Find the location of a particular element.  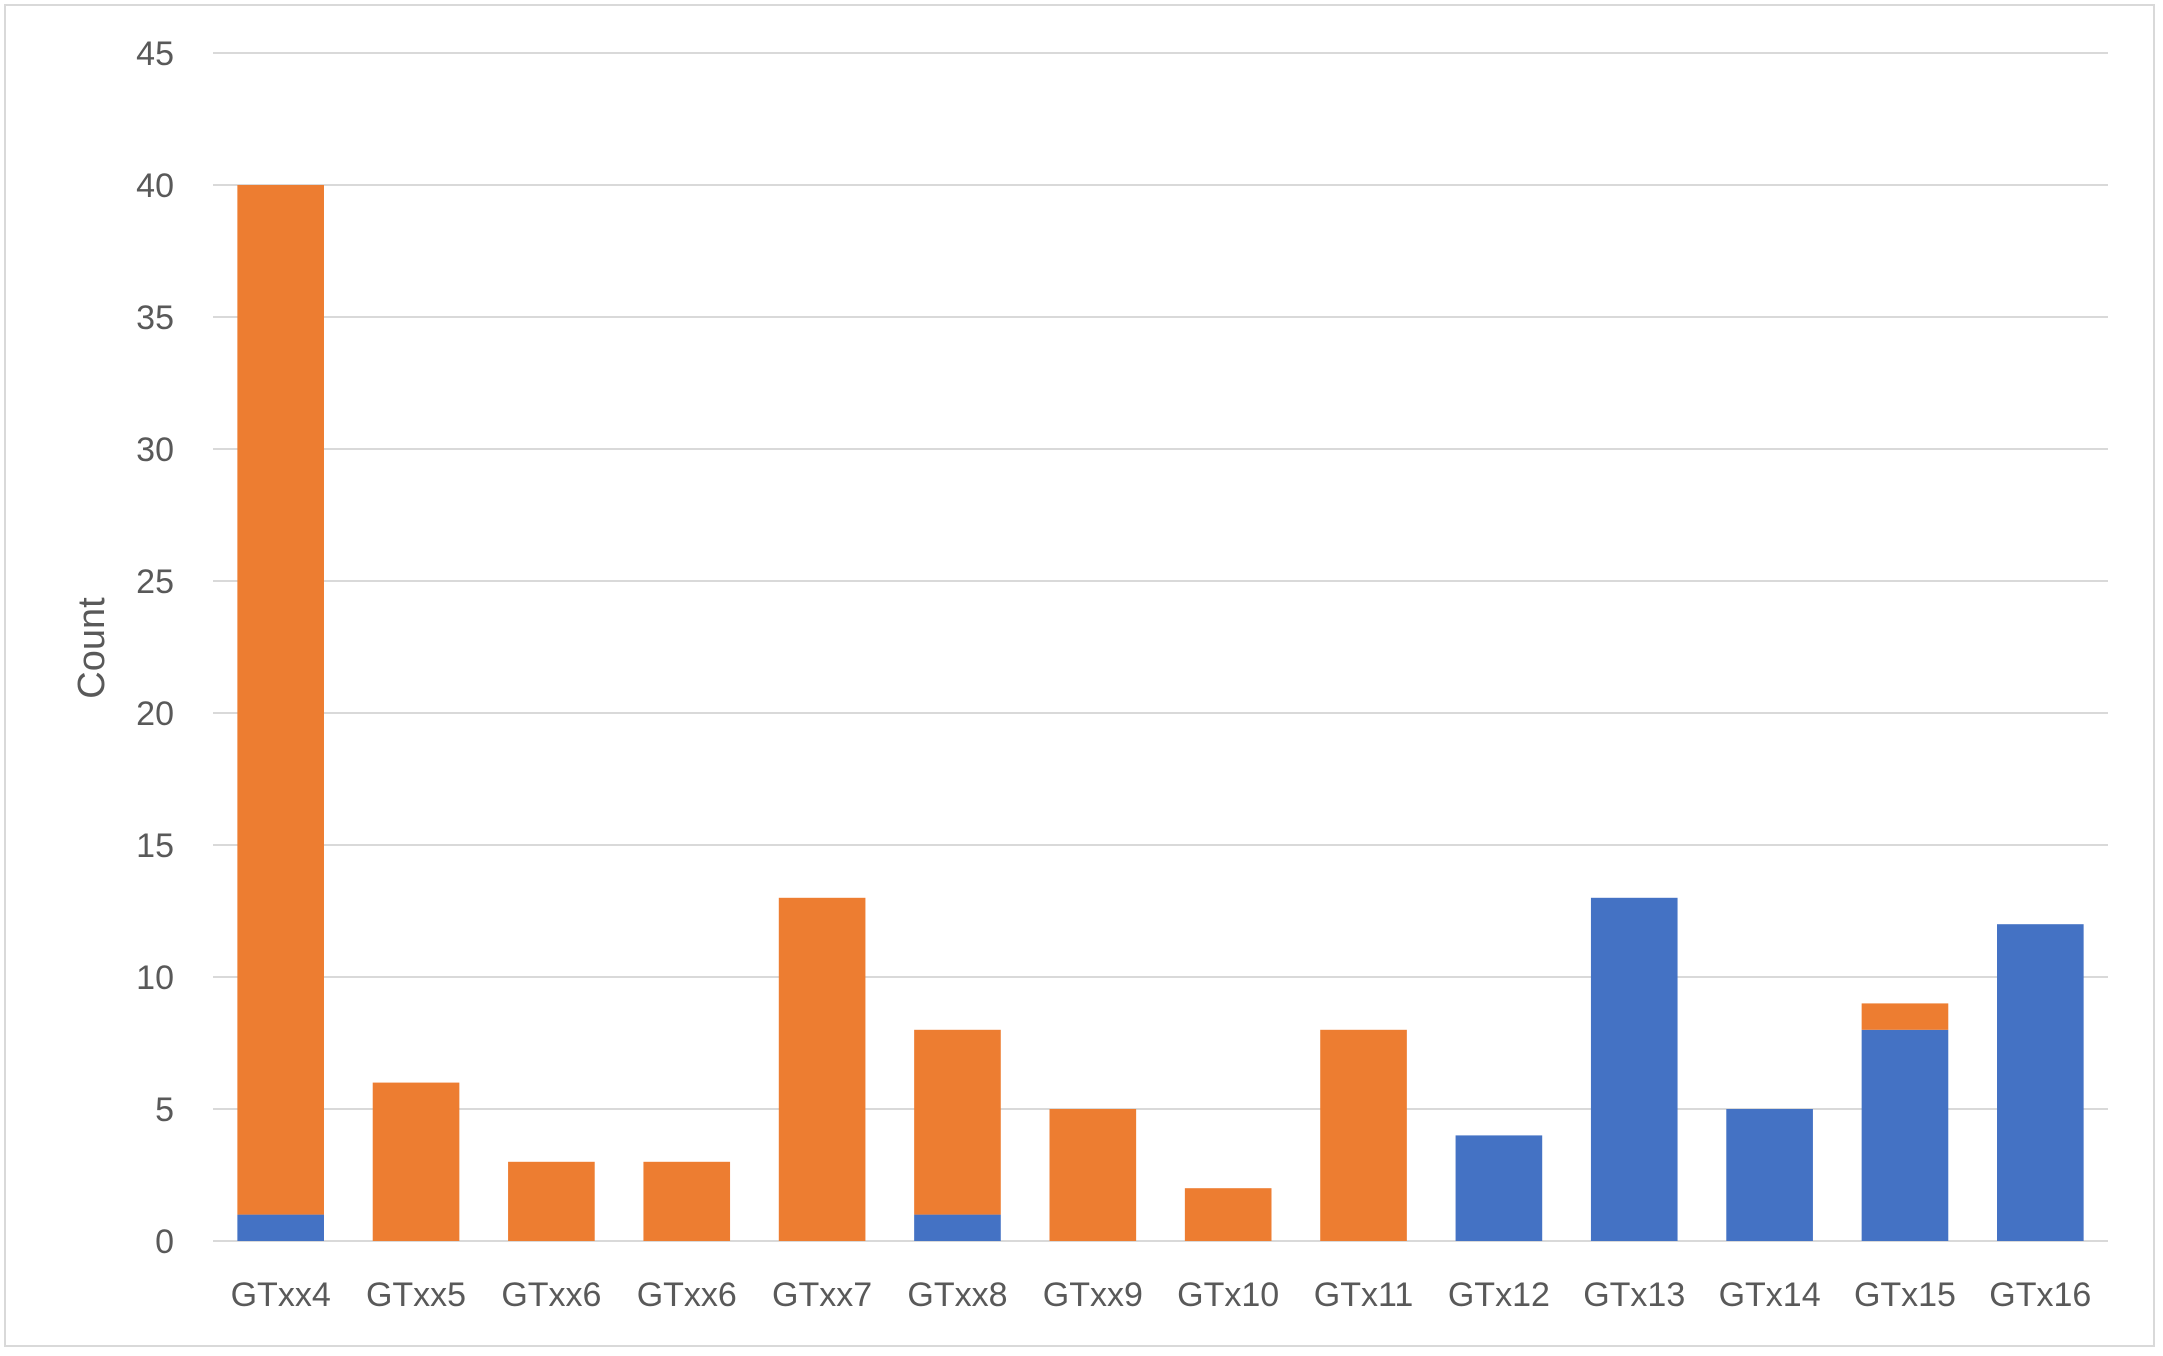

y-tick-label: 20 is located at coordinates (155, 714).